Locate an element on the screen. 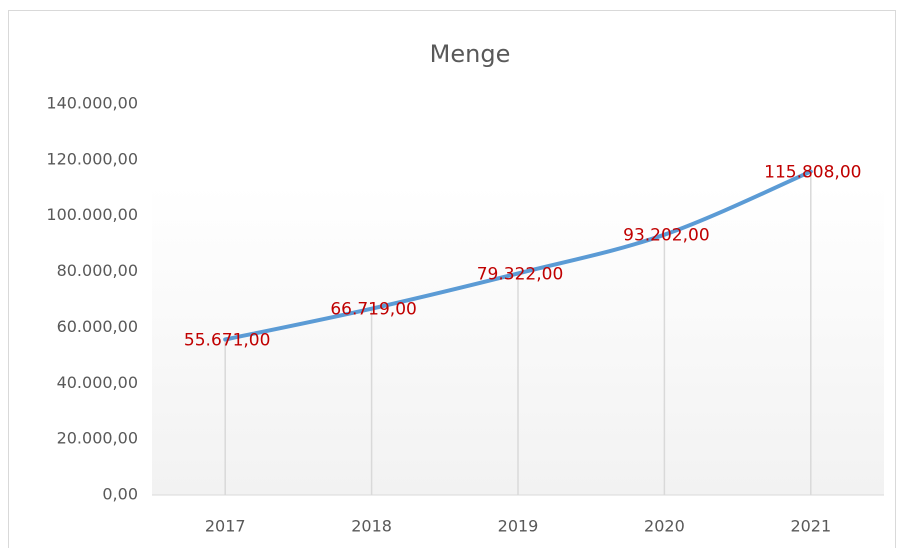 The height and width of the screenshot is (548, 904). y-tick-label: 80.000,00 is located at coordinates (97, 270).